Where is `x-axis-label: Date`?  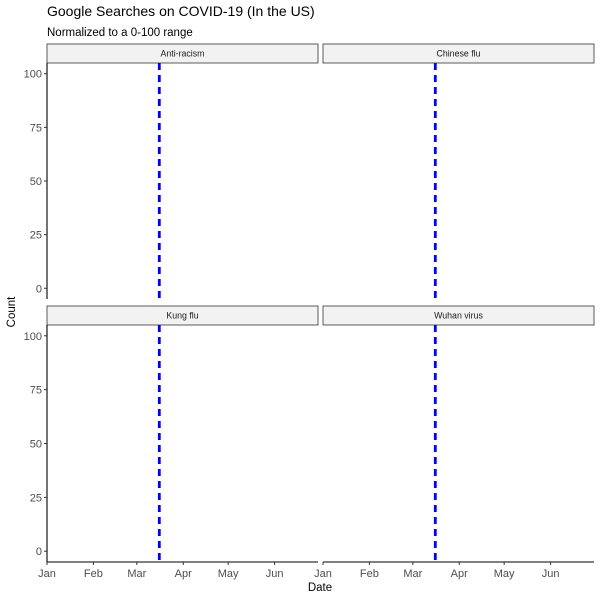 x-axis-label: Date is located at coordinates (320, 588).